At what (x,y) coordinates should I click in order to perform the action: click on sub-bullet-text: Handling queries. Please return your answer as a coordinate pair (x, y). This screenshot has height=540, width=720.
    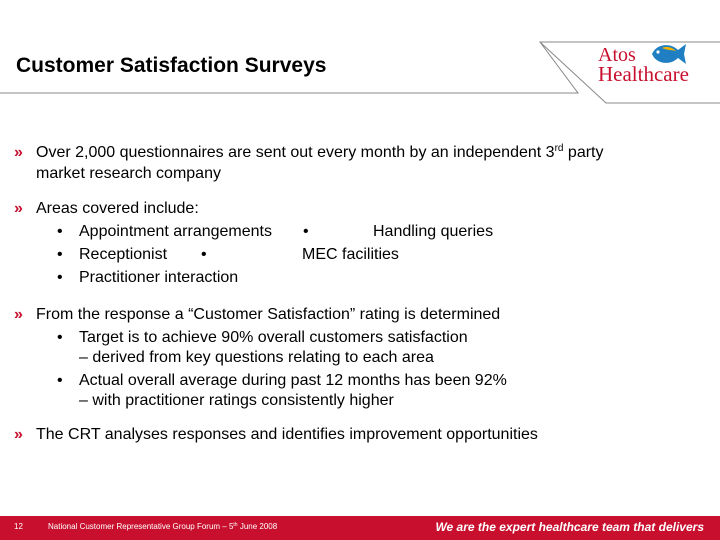
    Looking at the image, I should click on (433, 231).